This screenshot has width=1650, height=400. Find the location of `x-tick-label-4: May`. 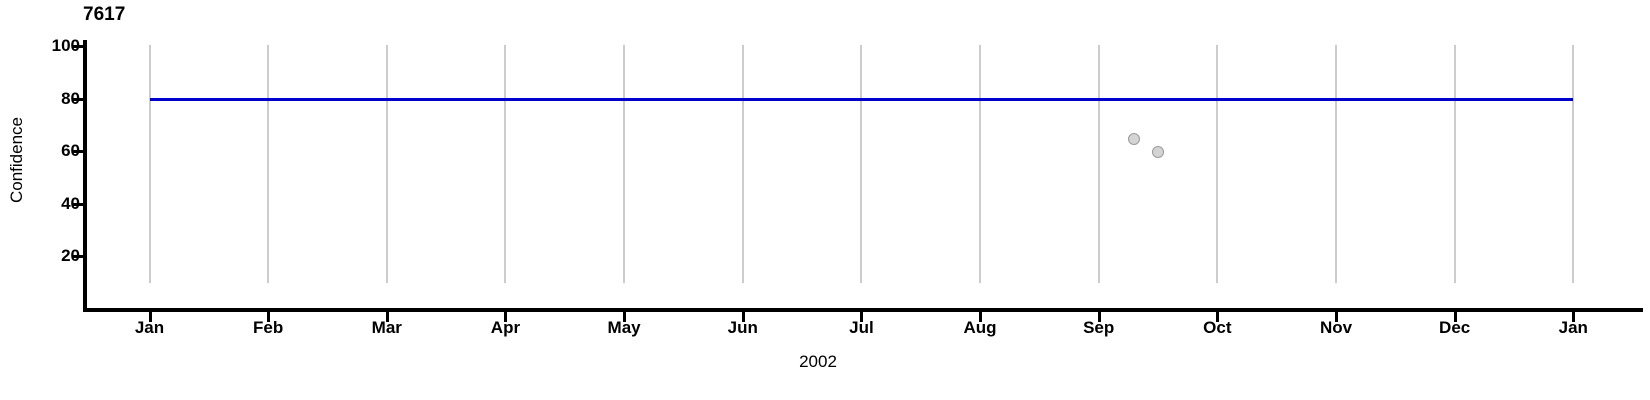

x-tick-label-4: May is located at coordinates (624, 327).